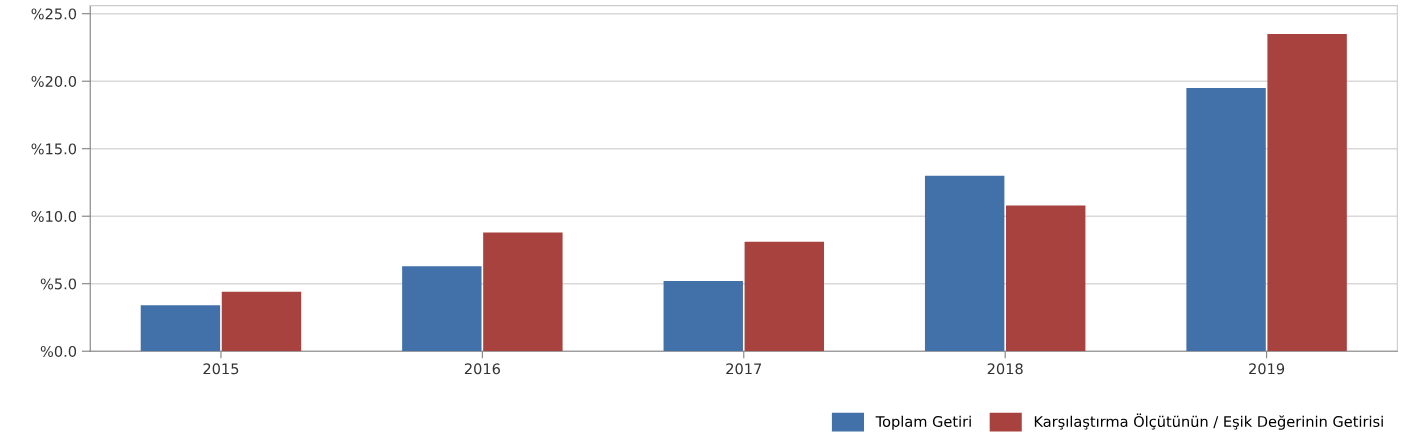 The image size is (1410, 432). What do you see at coordinates (1267, 369) in the screenshot?
I see `x-tick-label: 2019` at bounding box center [1267, 369].